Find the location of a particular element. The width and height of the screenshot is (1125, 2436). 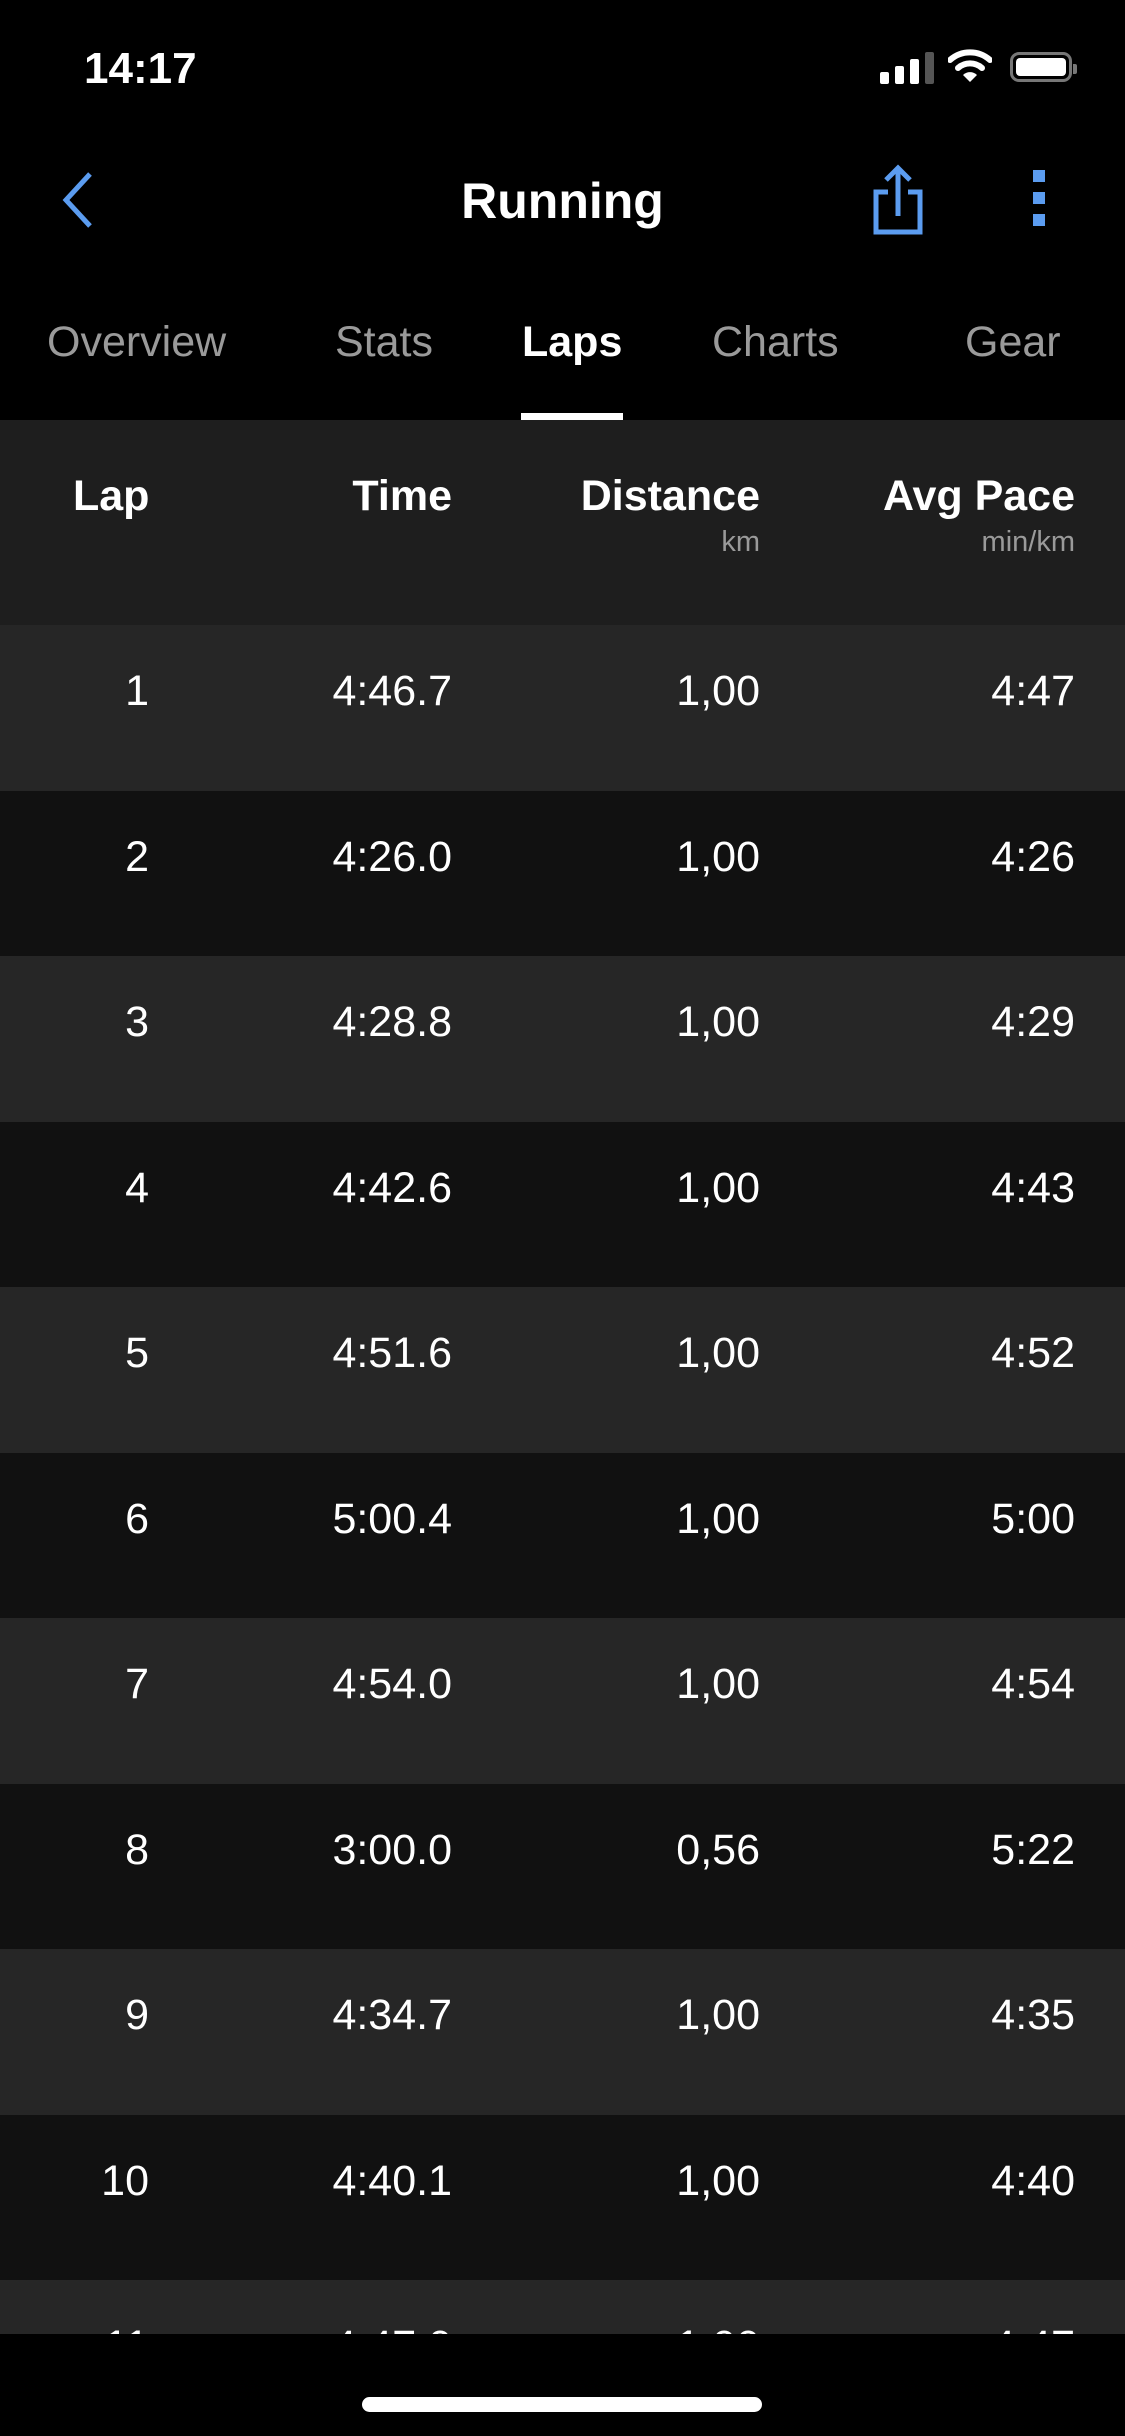

back-chevron-icon is located at coordinates (78, 200).